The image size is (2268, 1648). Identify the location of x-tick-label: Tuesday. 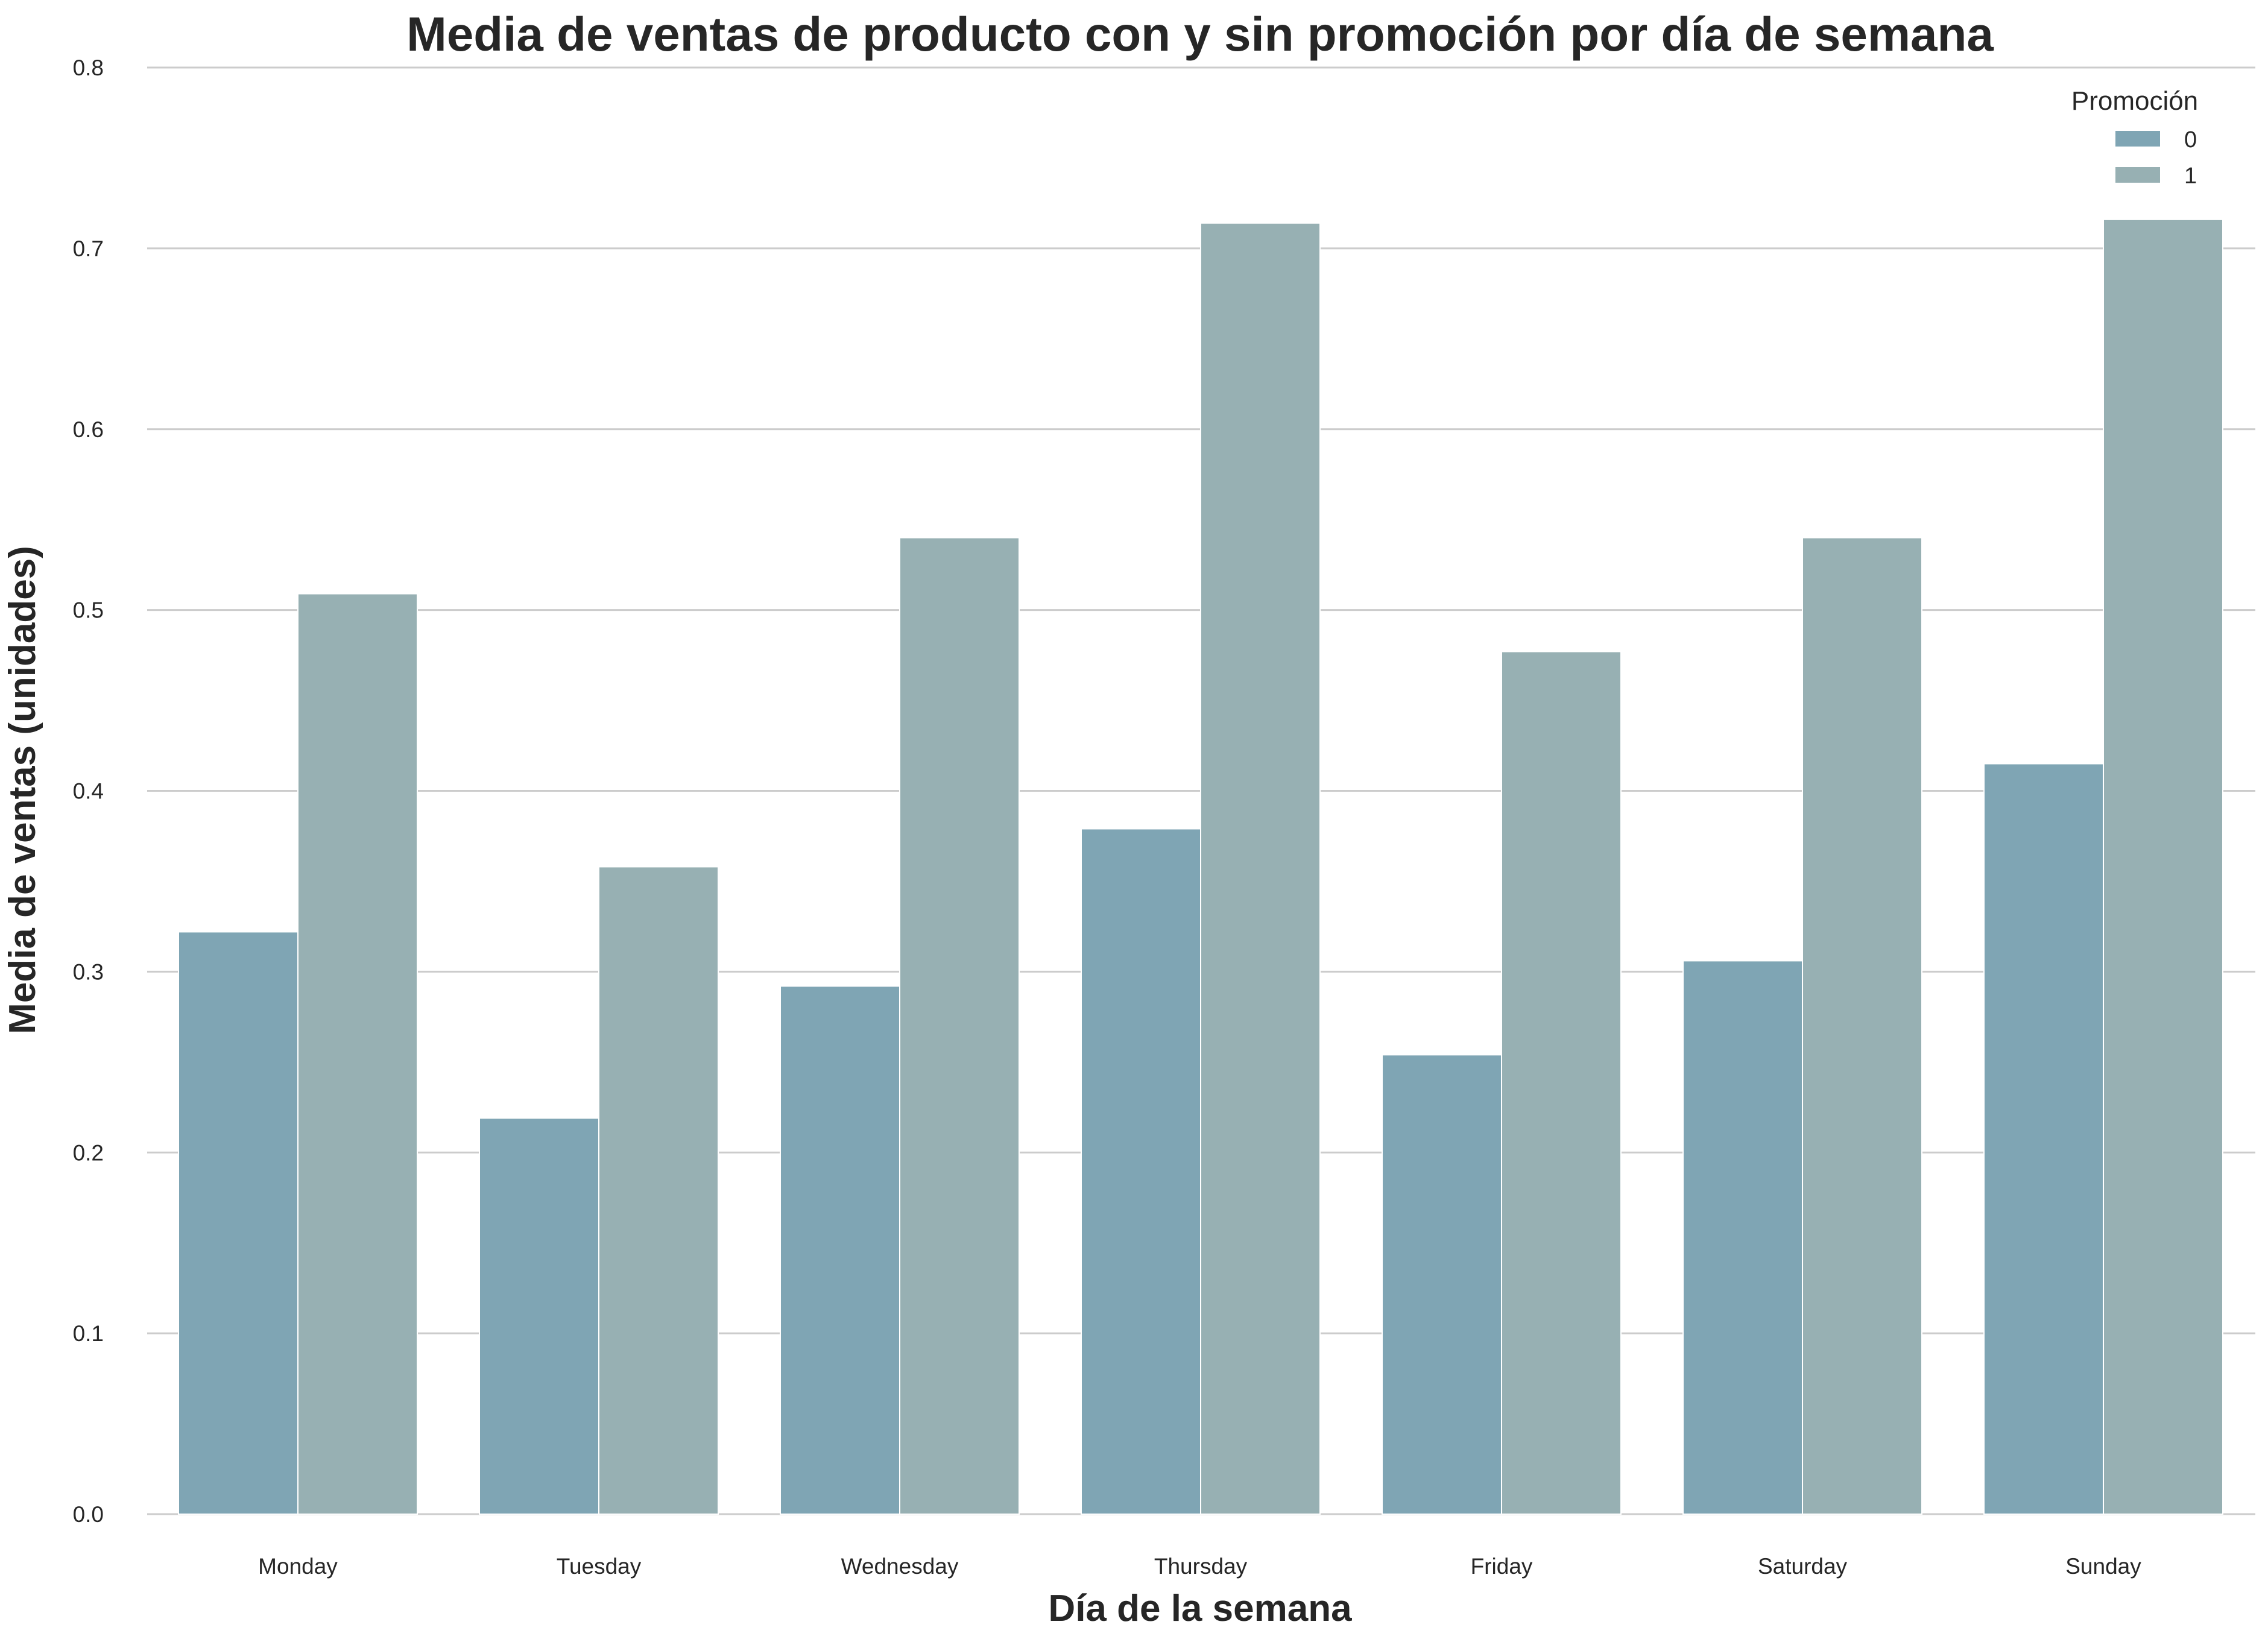
(599, 1567).